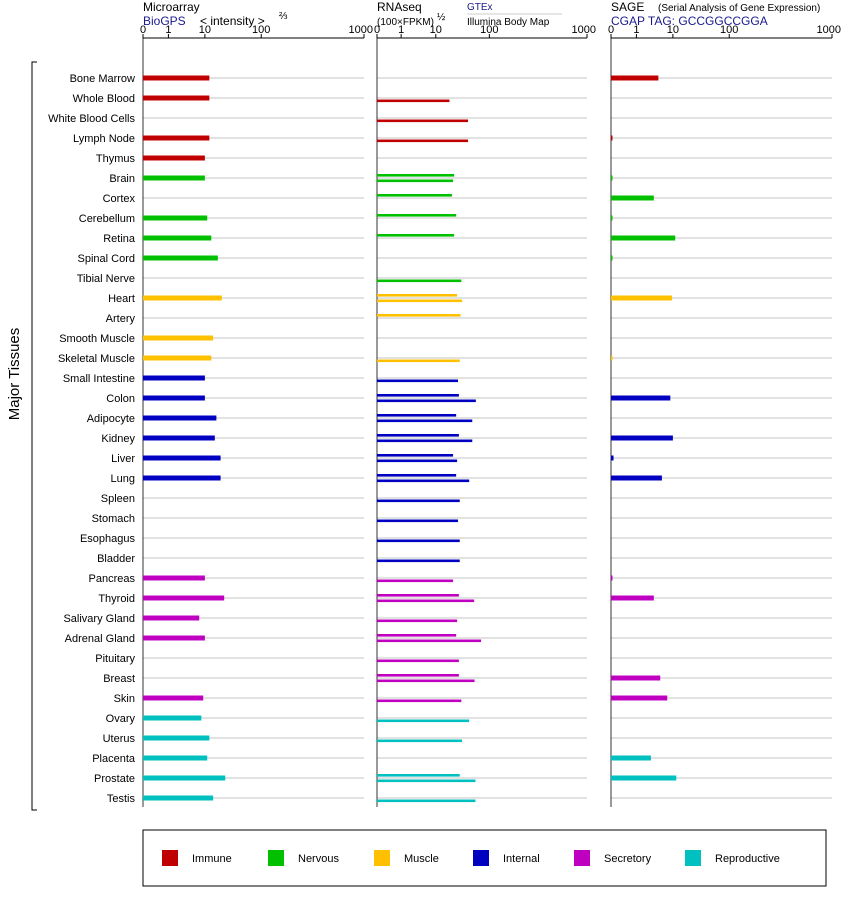 This screenshot has height=900, width=842. What do you see at coordinates (115, 659) in the screenshot?
I see `tissue-label: Pituitary` at bounding box center [115, 659].